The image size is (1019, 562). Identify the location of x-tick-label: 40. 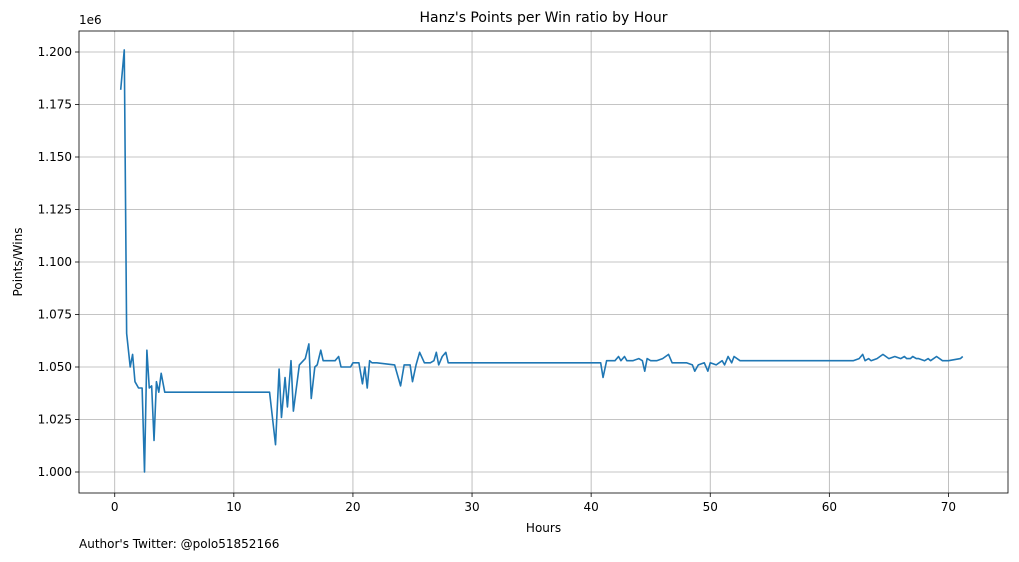
(591, 507).